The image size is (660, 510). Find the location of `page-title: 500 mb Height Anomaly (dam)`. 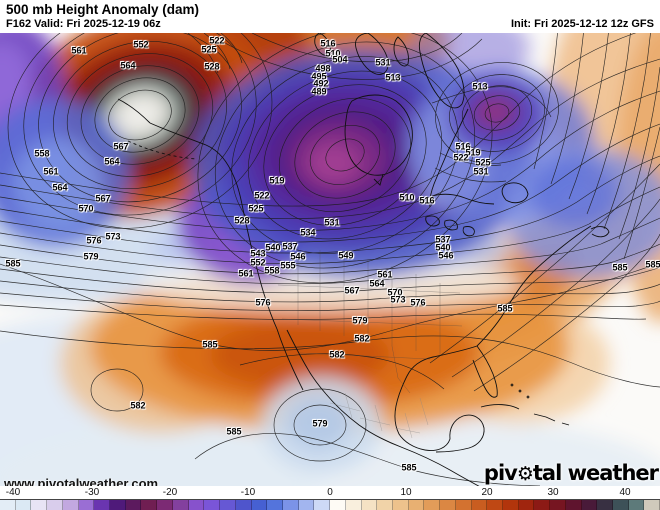

page-title: 500 mb Height Anomaly (dam) is located at coordinates (103, 9).